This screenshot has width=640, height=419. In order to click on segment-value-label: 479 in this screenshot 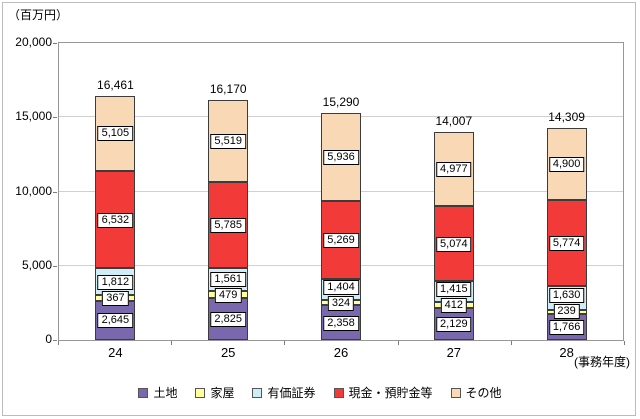, I will do `click(228, 295)`.